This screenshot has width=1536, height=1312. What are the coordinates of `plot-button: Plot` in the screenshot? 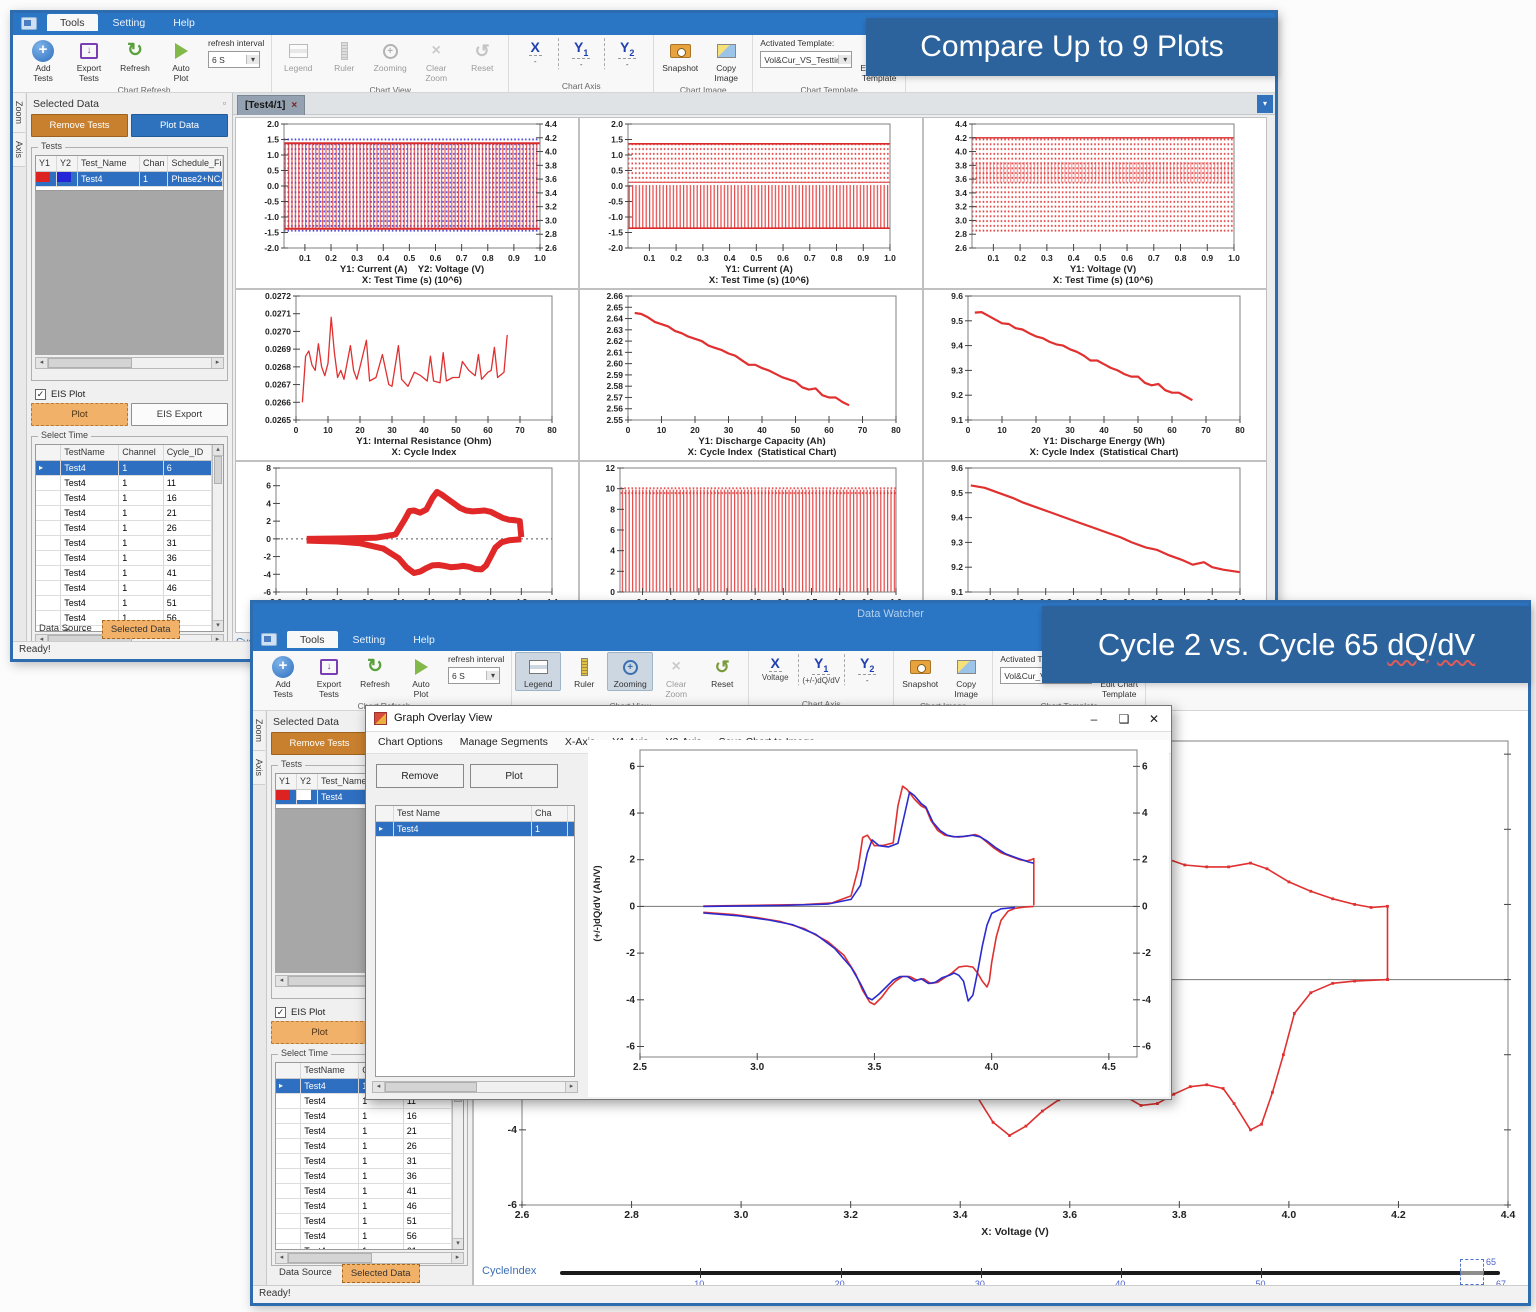 It's located at (514, 776).